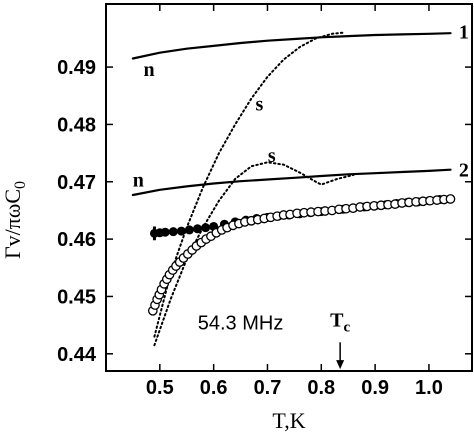  What do you see at coordinates (76, 125) in the screenshot?
I see `y-tick-label: 0.48` at bounding box center [76, 125].